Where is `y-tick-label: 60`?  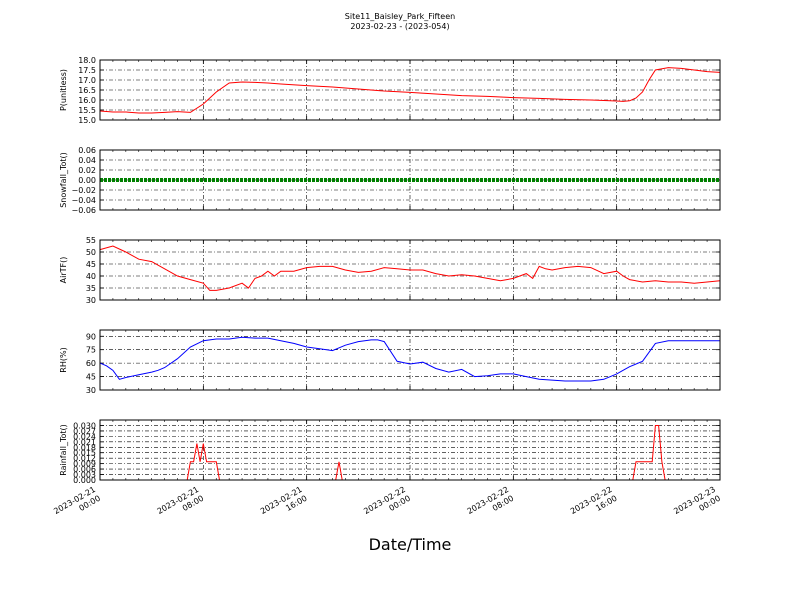 y-tick-label: 60 is located at coordinates (91, 363).